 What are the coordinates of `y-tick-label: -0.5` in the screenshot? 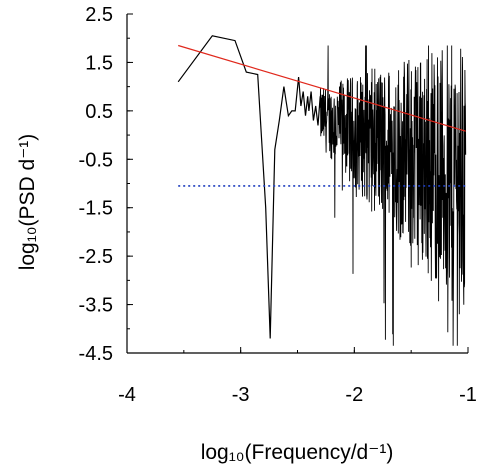 It's located at (96, 160).